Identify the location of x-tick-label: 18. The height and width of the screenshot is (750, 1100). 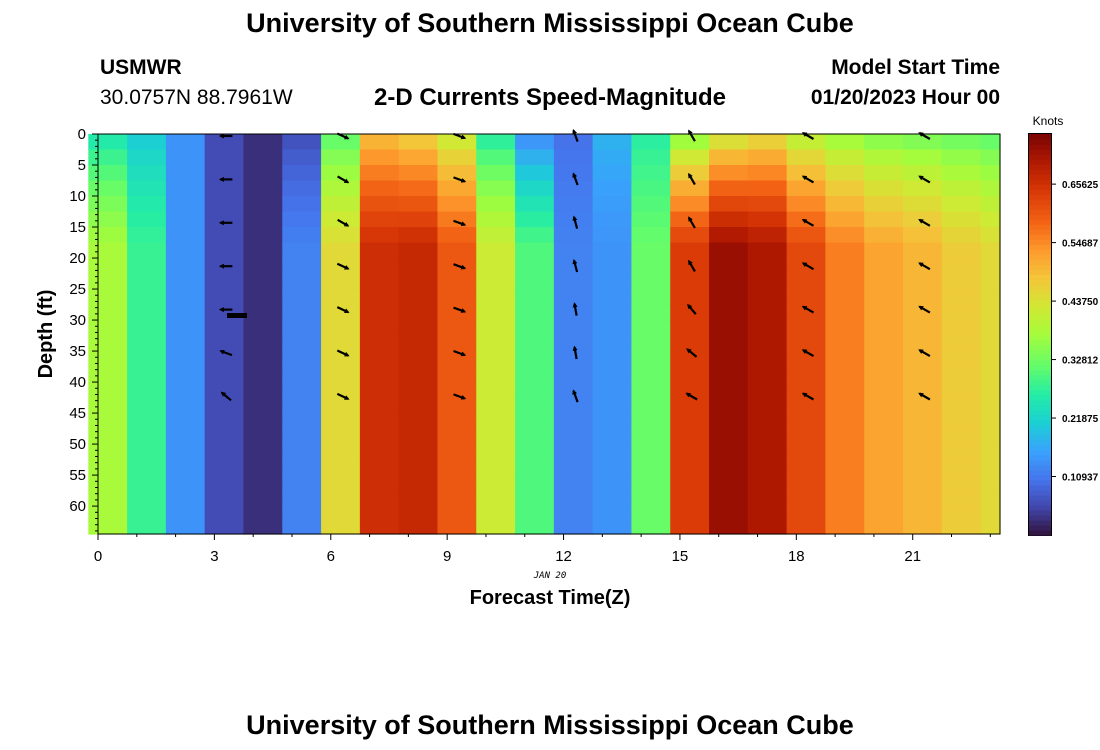
(796, 556).